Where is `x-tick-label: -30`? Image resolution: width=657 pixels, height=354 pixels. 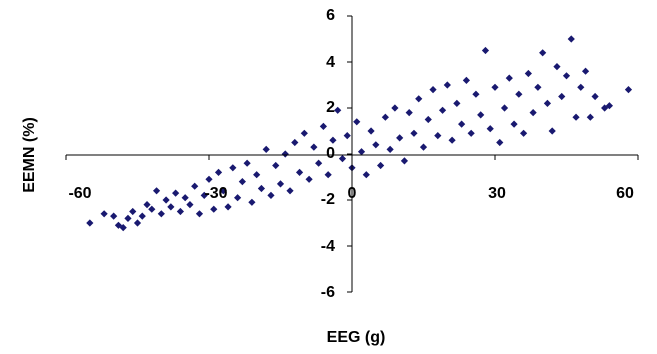 x-tick-label: -30 is located at coordinates (215, 193).